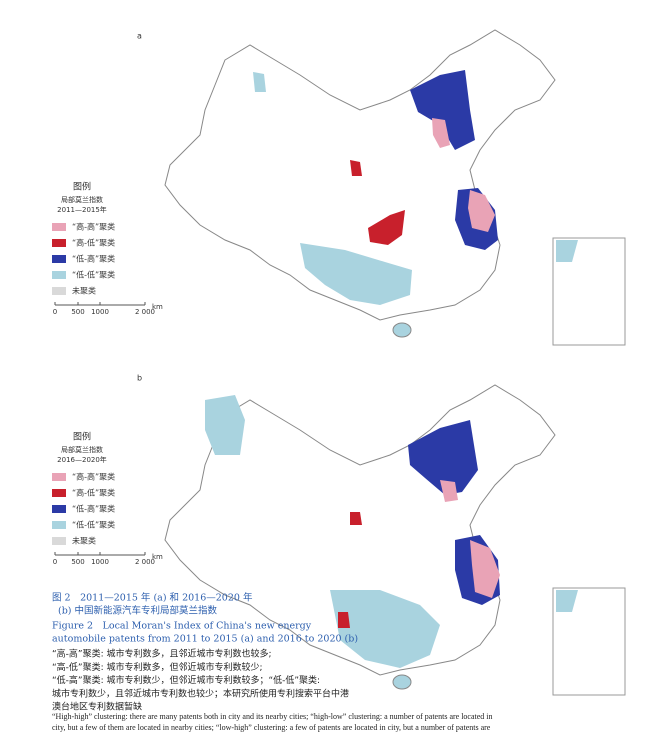 The height and width of the screenshot is (734, 660). Describe the element at coordinates (82, 209) in the screenshot. I see `legend-period: 2011—2015年` at that location.